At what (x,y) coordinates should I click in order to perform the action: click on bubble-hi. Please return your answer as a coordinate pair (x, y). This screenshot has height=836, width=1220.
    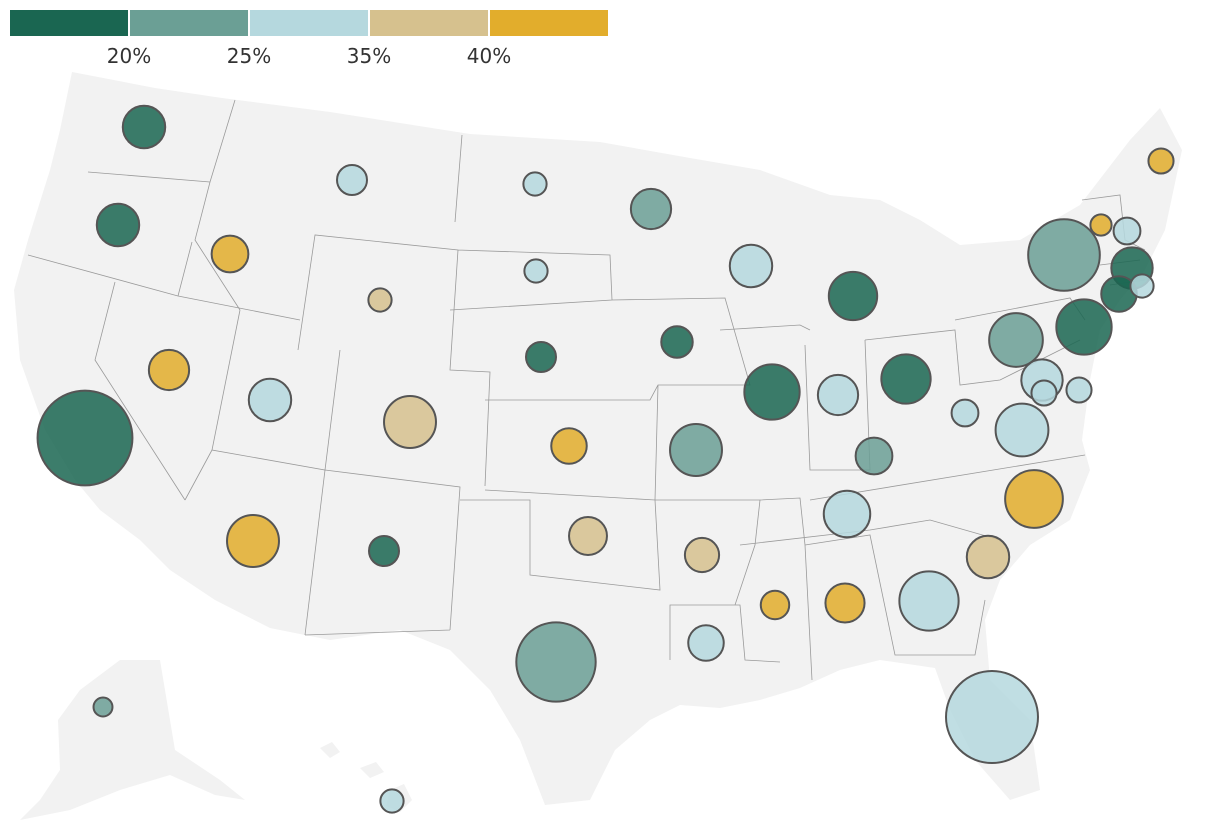
    Looking at the image, I should click on (392, 801).